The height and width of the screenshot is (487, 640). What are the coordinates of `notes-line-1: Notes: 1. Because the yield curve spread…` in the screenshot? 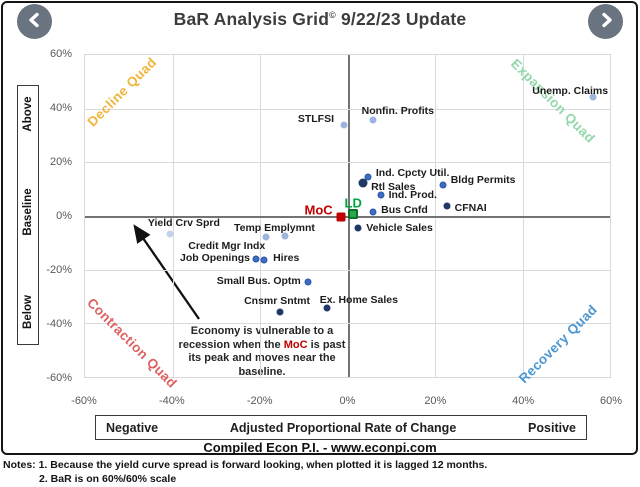 It's located at (245, 465).